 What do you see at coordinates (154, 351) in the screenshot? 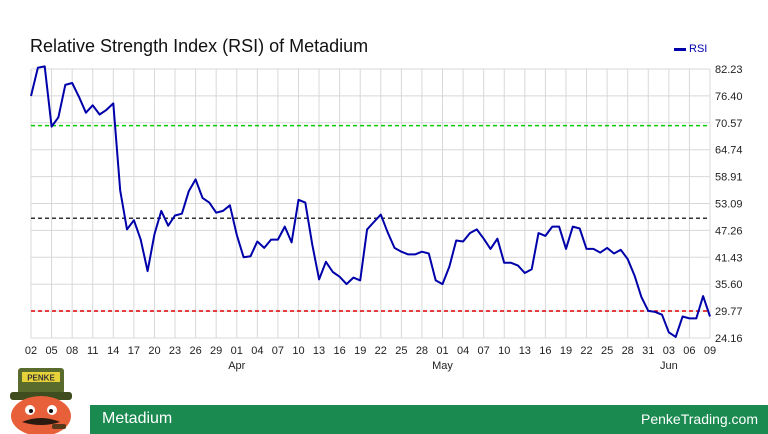
I see `x-tick-label: 20` at bounding box center [154, 351].